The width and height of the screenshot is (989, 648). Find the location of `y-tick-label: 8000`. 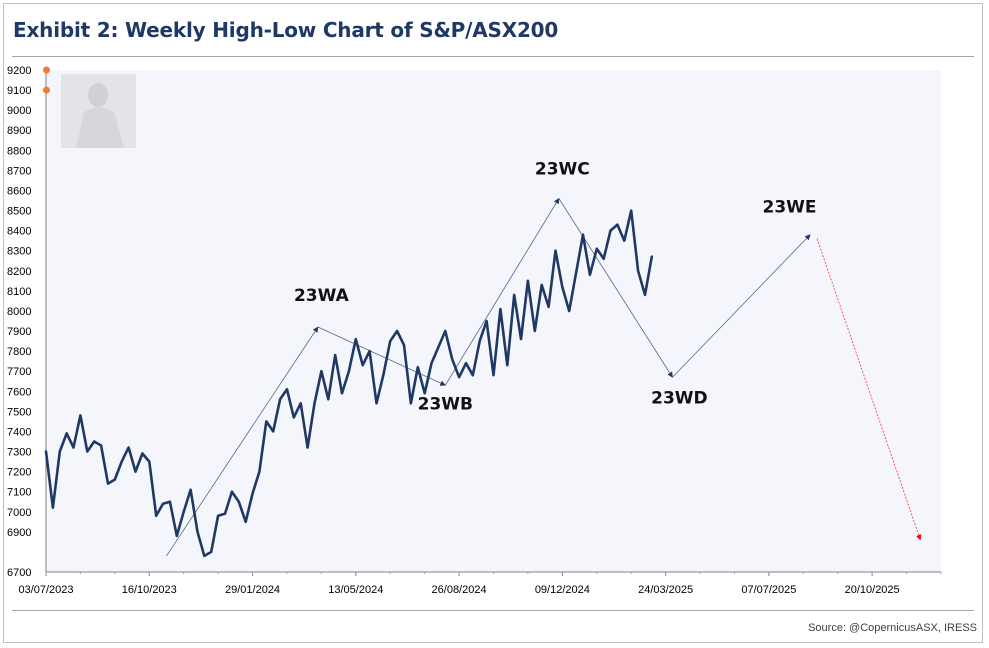

y-tick-label: 8000 is located at coordinates (19, 312).